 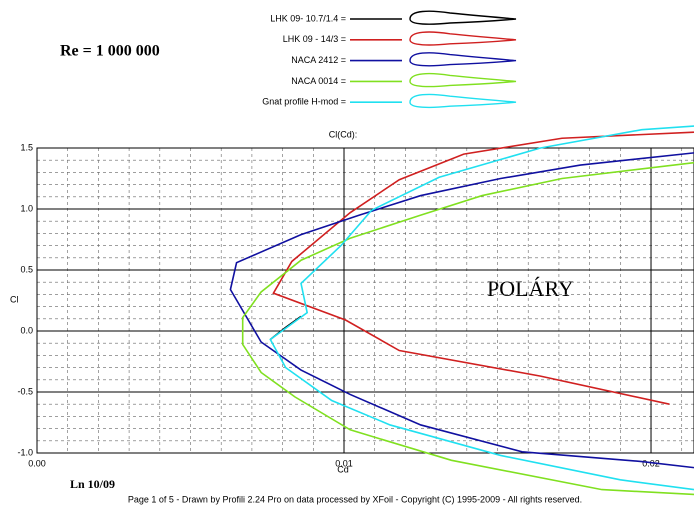 What do you see at coordinates (343, 469) in the screenshot?
I see `x-axis-label: Cd` at bounding box center [343, 469].